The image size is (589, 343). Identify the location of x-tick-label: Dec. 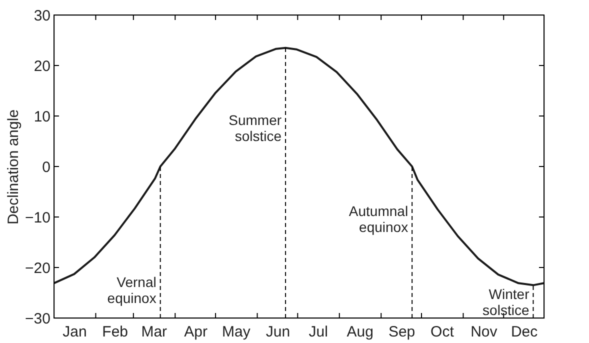
(524, 332).